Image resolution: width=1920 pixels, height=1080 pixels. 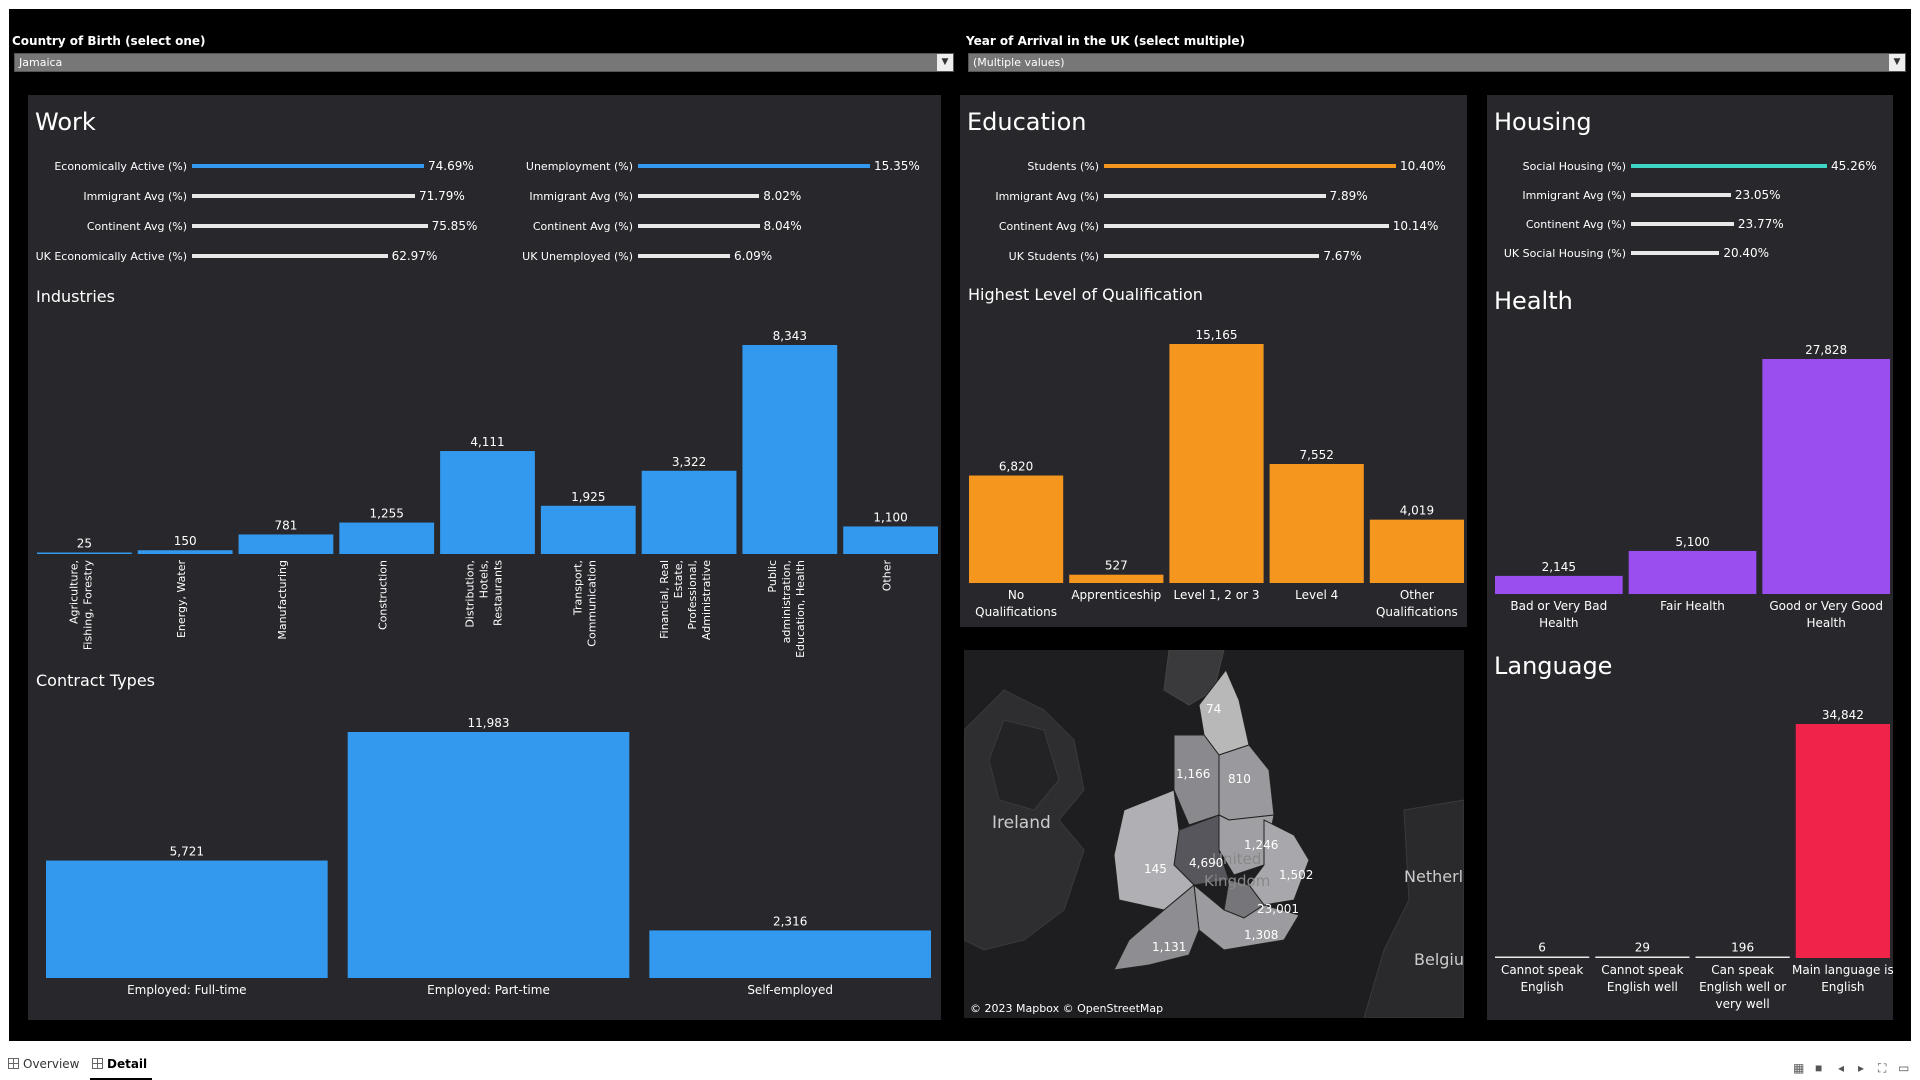 What do you see at coordinates (73, 592) in the screenshot?
I see `industries-category-line: Agriculture,` at bounding box center [73, 592].